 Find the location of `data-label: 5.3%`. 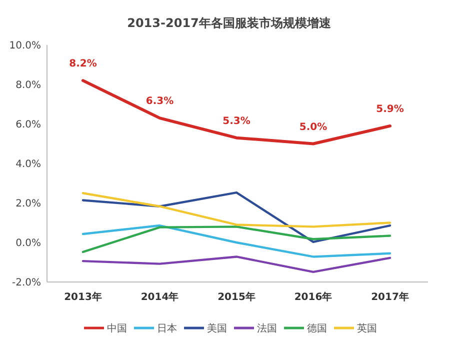

data-label: 5.3% is located at coordinates (236, 121).